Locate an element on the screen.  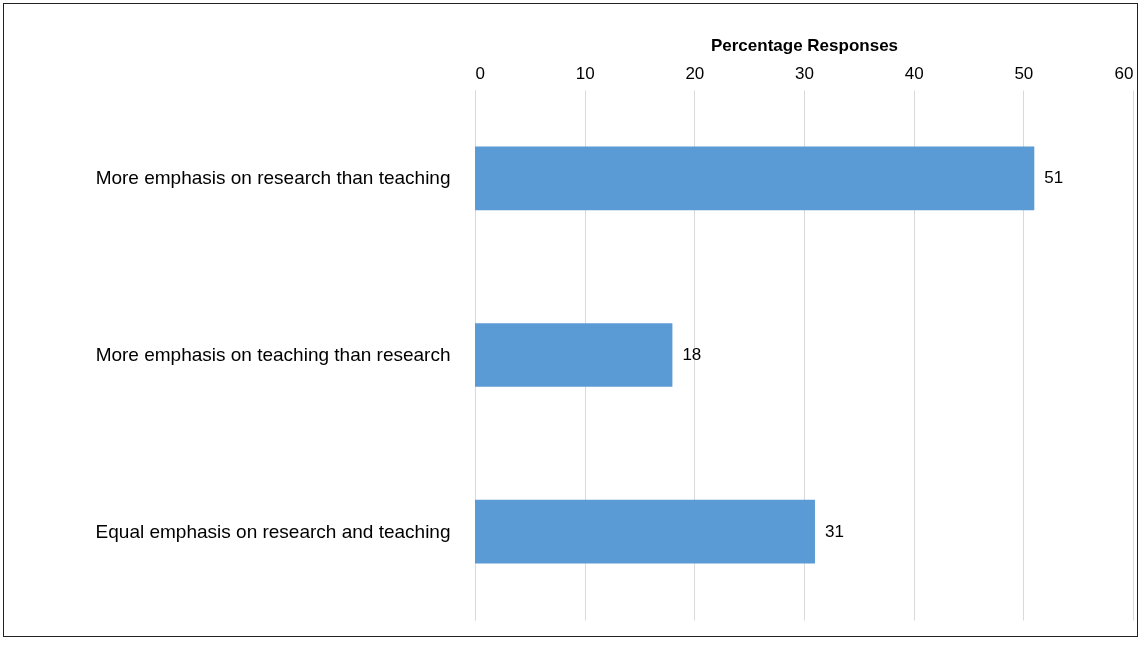
x-tick-label: 30 is located at coordinates (804, 73).